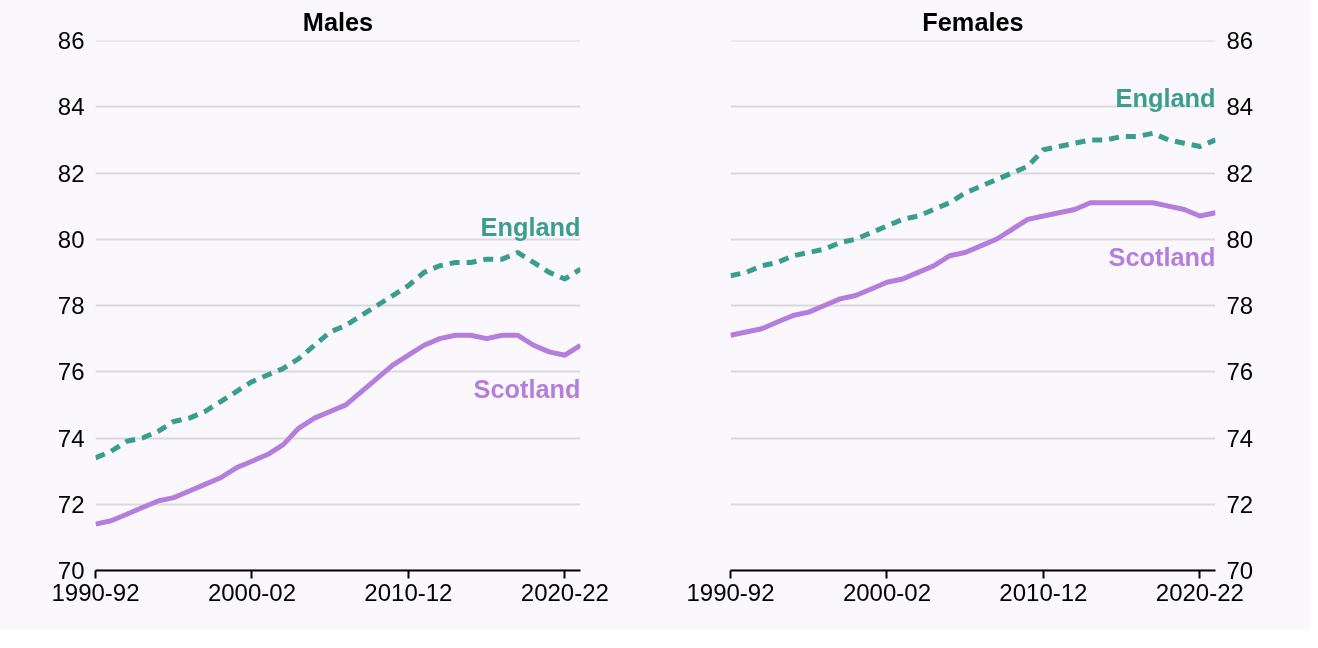  Describe the element at coordinates (564, 592) in the screenshot. I see `x-tick-label: 2020-22` at that location.